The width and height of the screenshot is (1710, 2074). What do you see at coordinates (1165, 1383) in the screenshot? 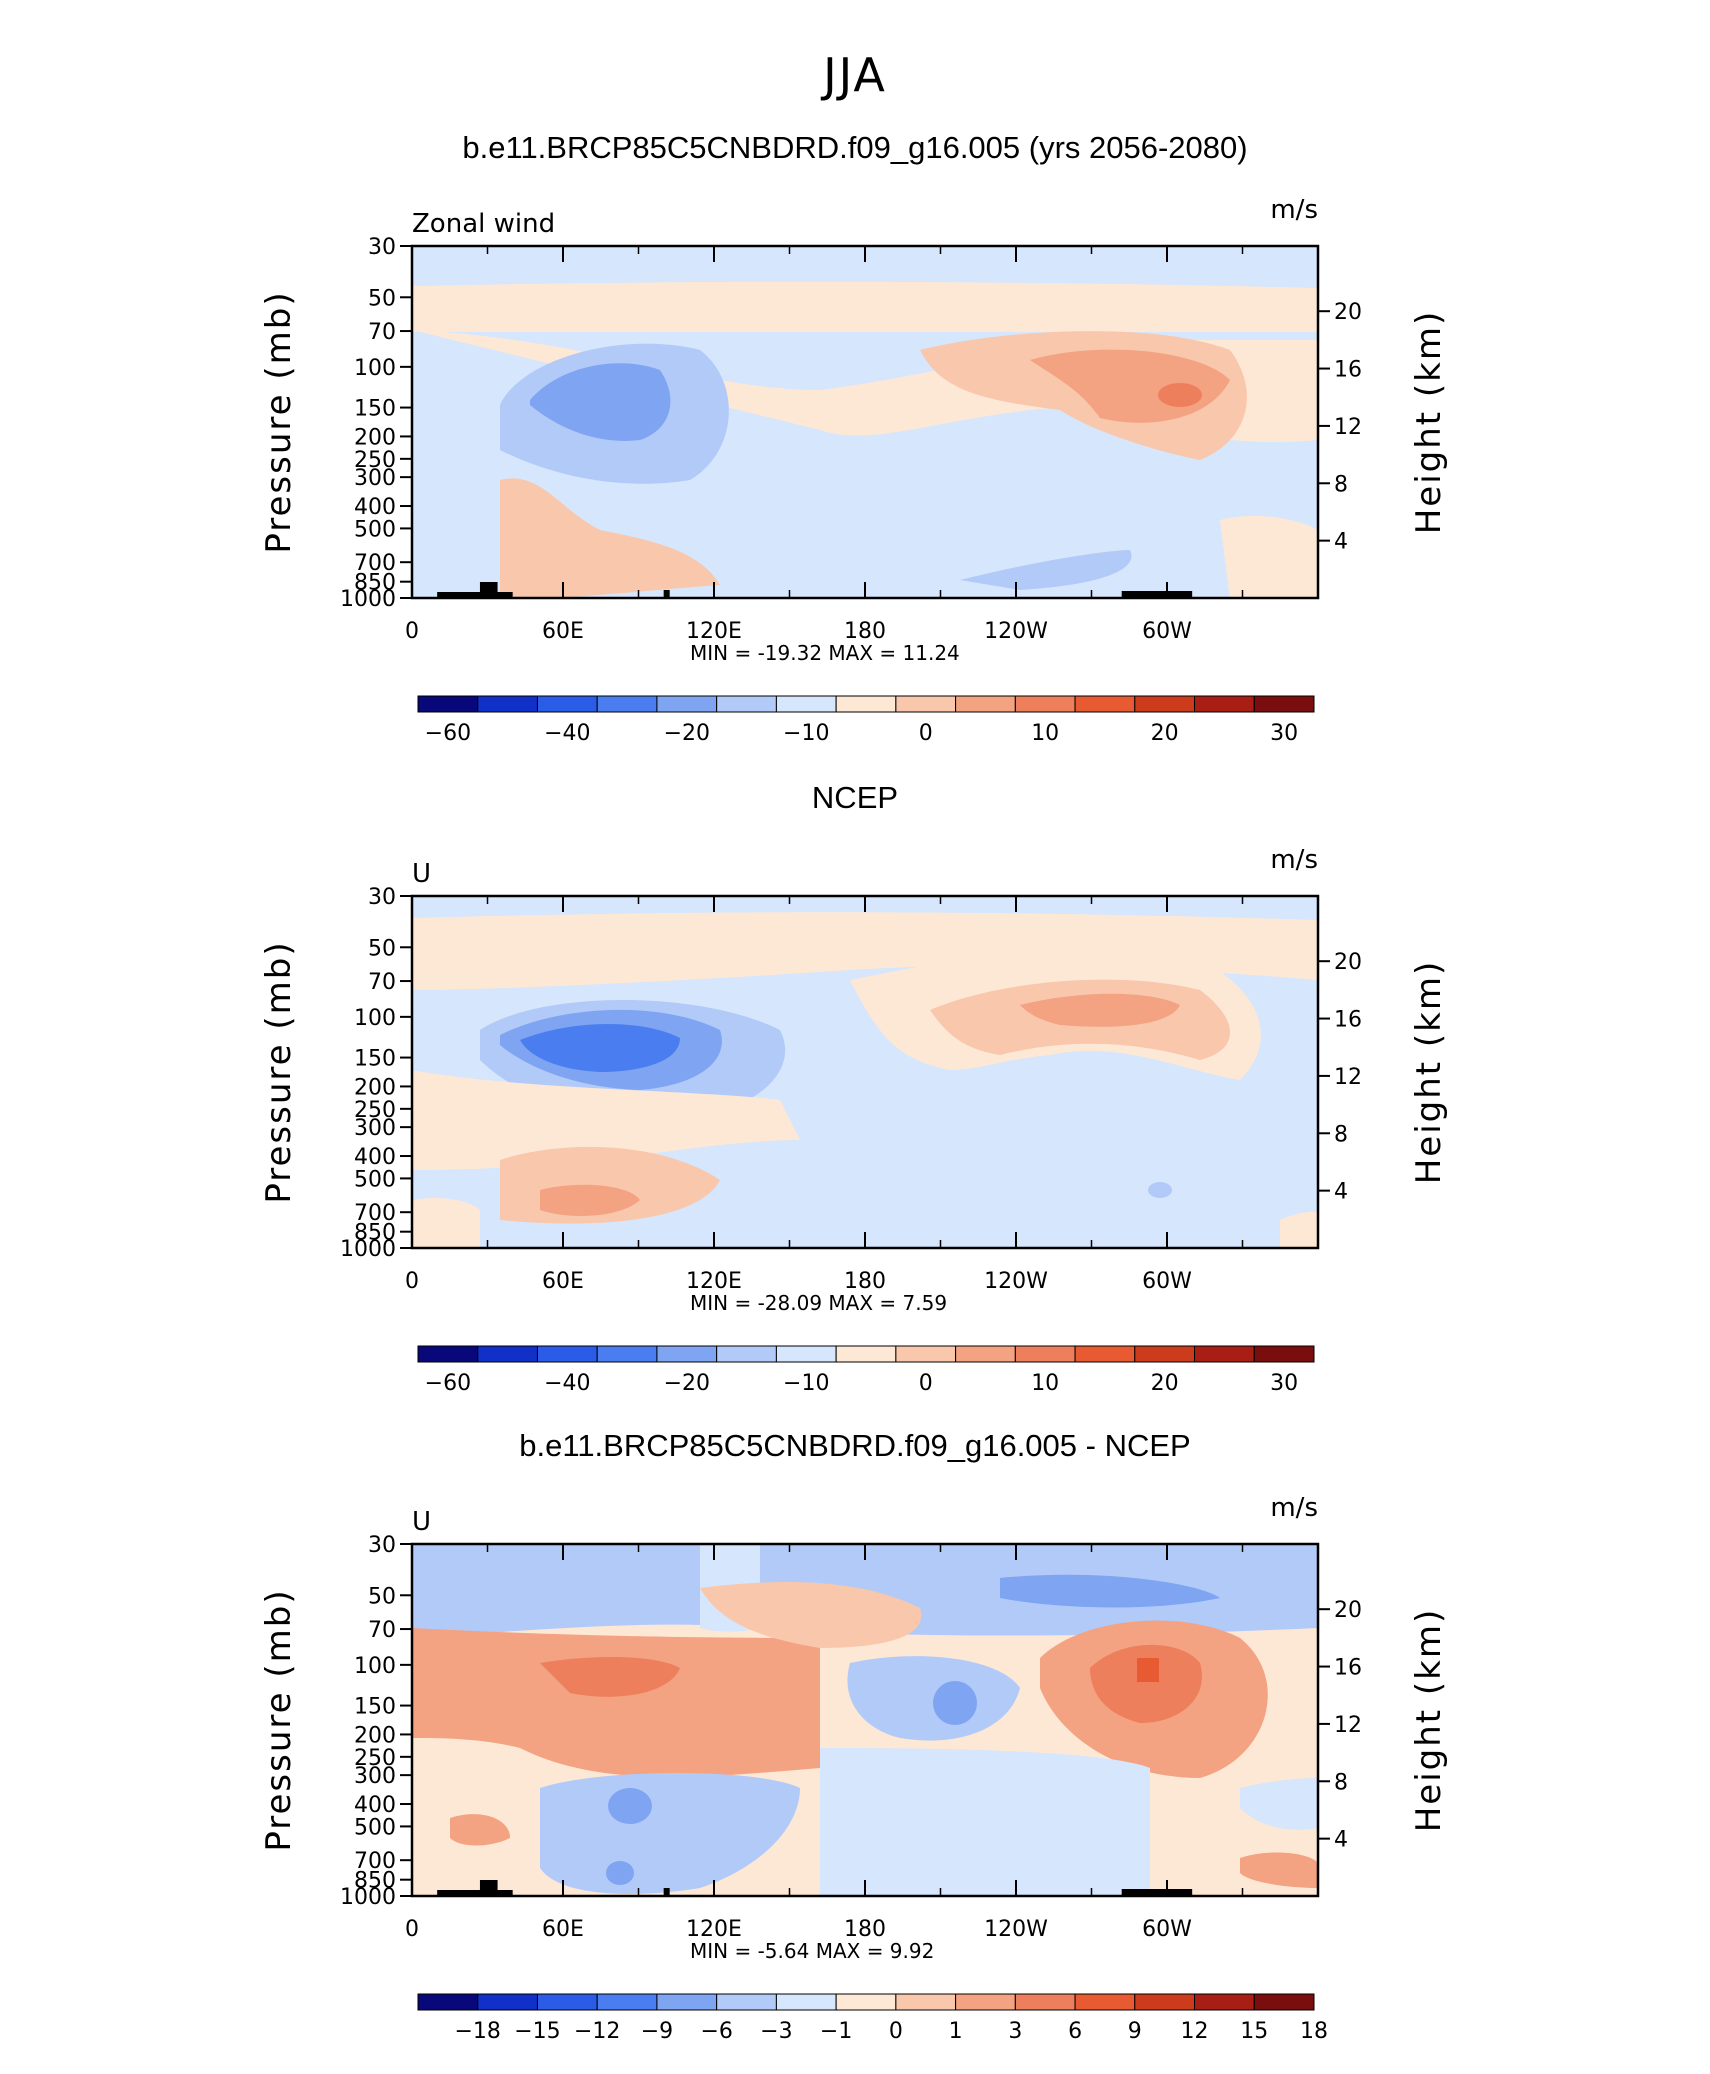
I see `colorbar-label: 20` at bounding box center [1165, 1383].